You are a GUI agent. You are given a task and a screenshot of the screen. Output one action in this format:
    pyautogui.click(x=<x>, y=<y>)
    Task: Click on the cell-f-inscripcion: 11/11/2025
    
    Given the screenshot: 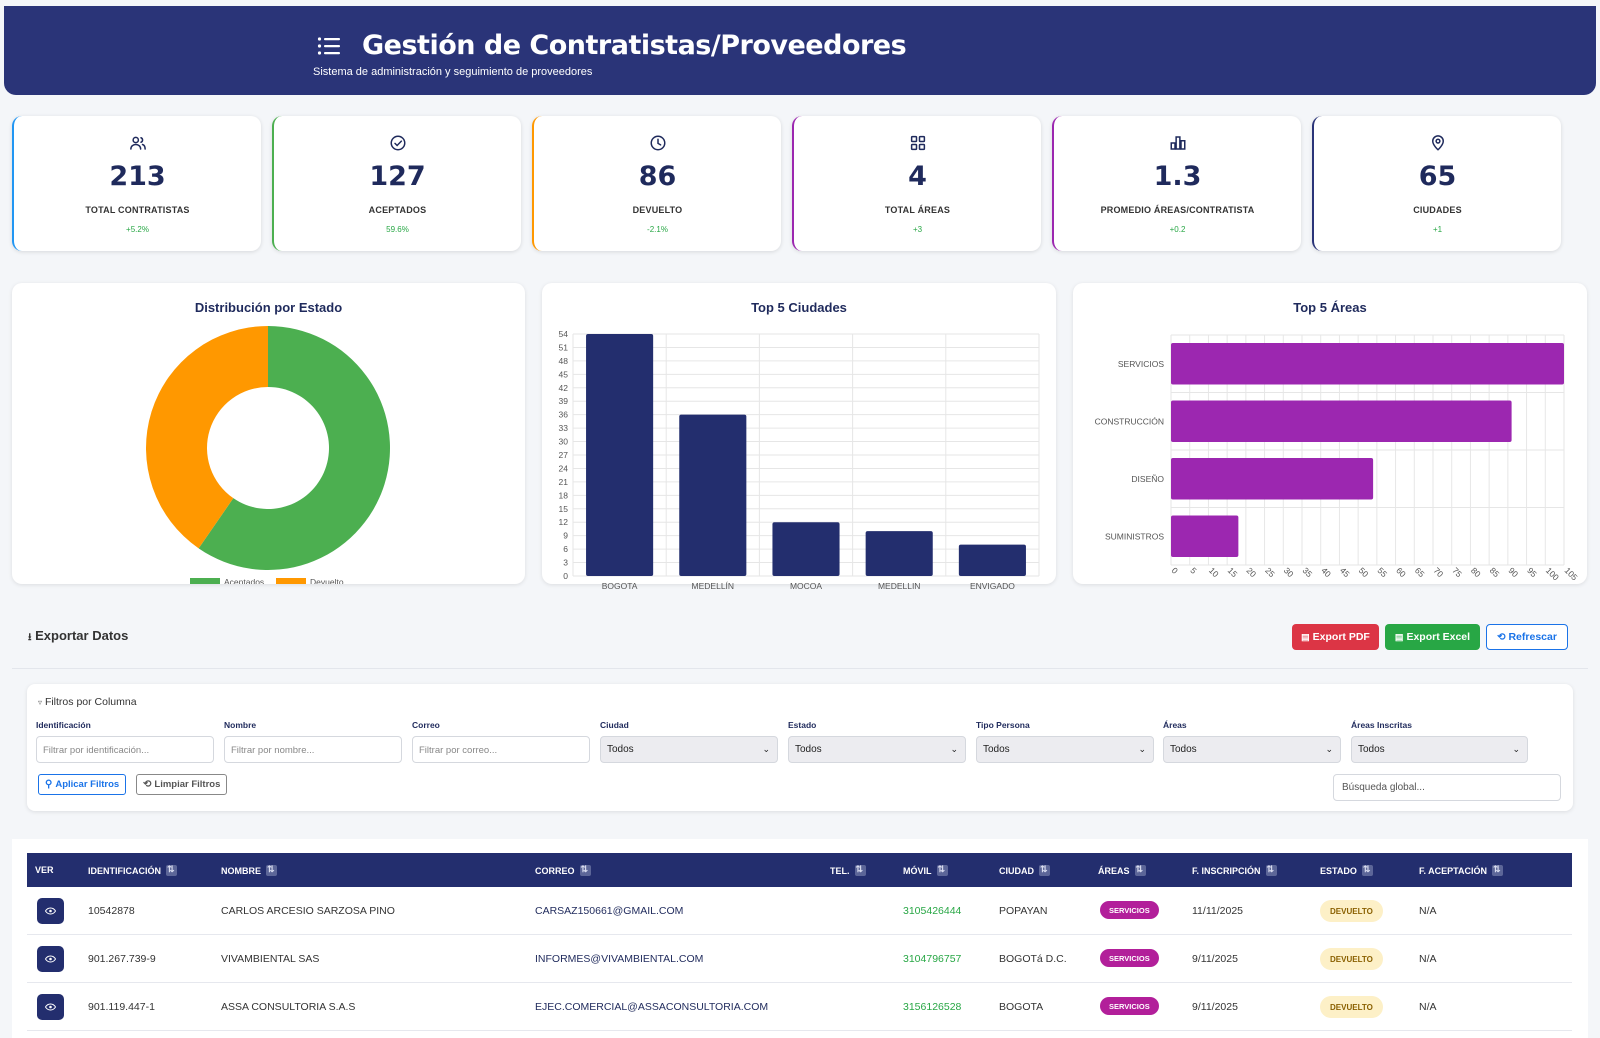 What is the action you would take?
    pyautogui.click(x=1217, y=911)
    